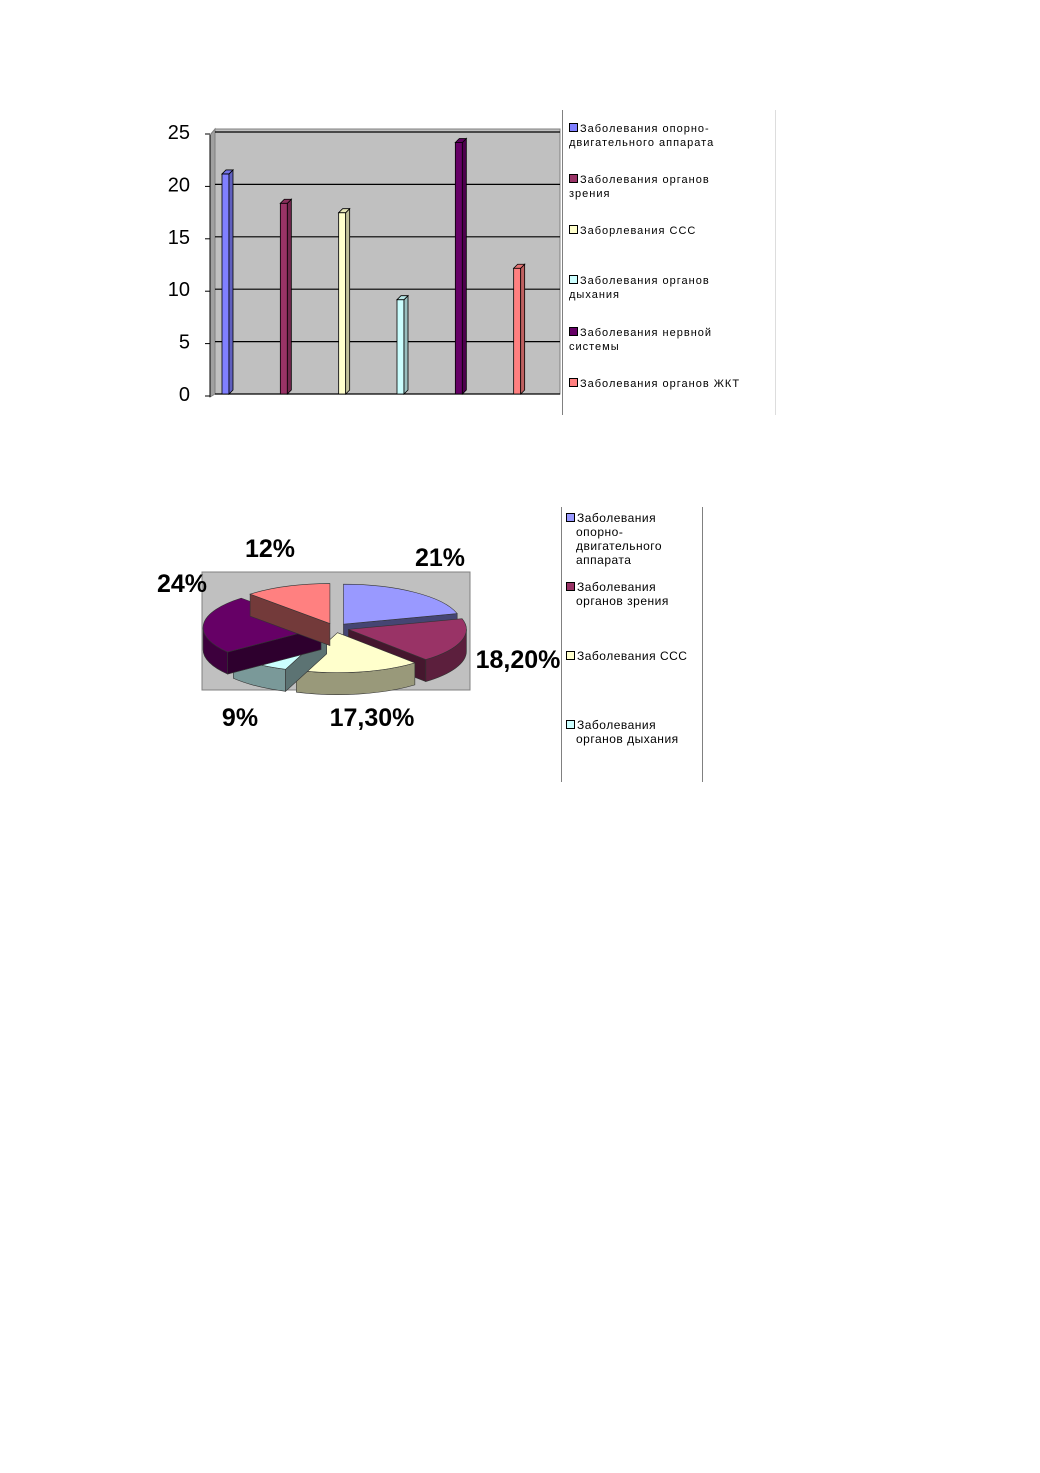 The image size is (1040, 1473). I want to click on legend-label: Заболевания нервной системы, so click(641, 340).